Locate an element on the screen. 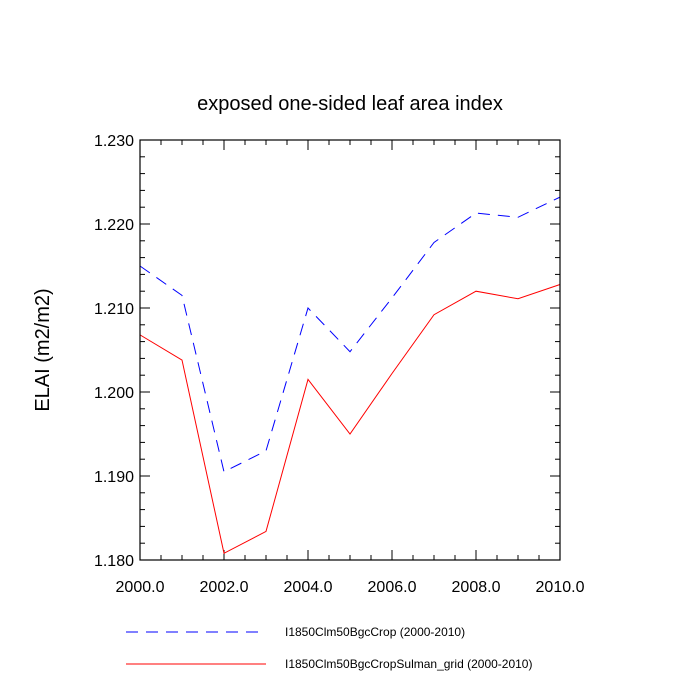 The image size is (700, 700). x-tick-label: 2000.0 is located at coordinates (140, 587).